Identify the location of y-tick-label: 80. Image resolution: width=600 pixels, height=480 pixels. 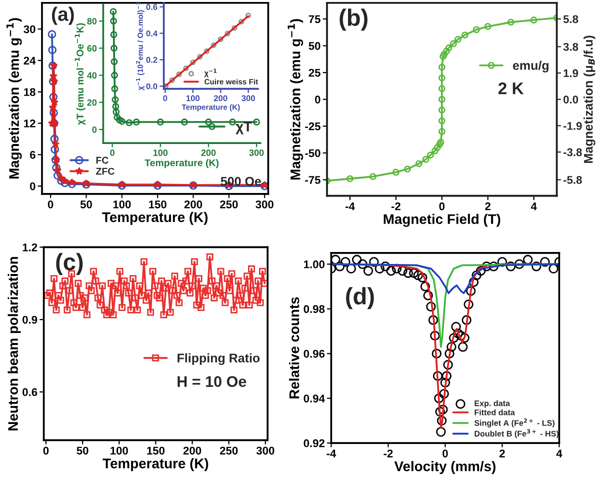
(92, 21).